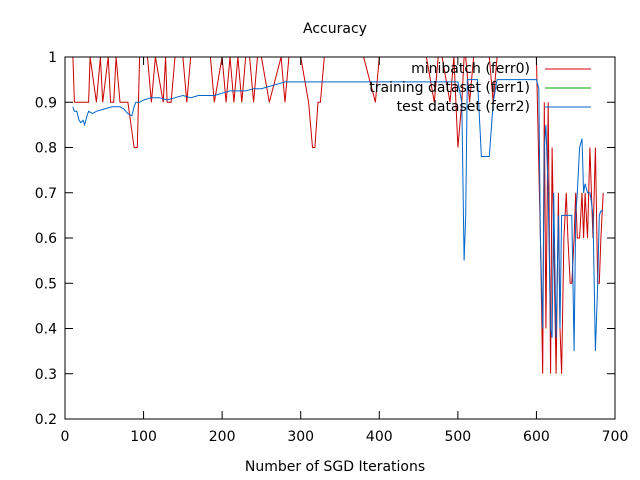  What do you see at coordinates (536, 437) in the screenshot?
I see `x-tick-label: 600` at bounding box center [536, 437].